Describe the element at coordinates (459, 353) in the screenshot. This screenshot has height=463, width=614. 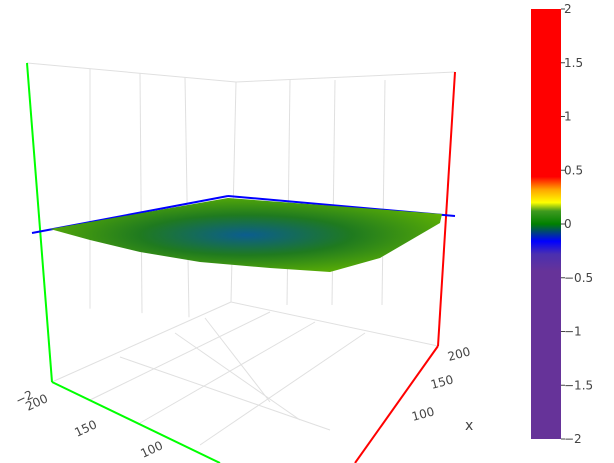
I see `x-tick: 200` at that location.